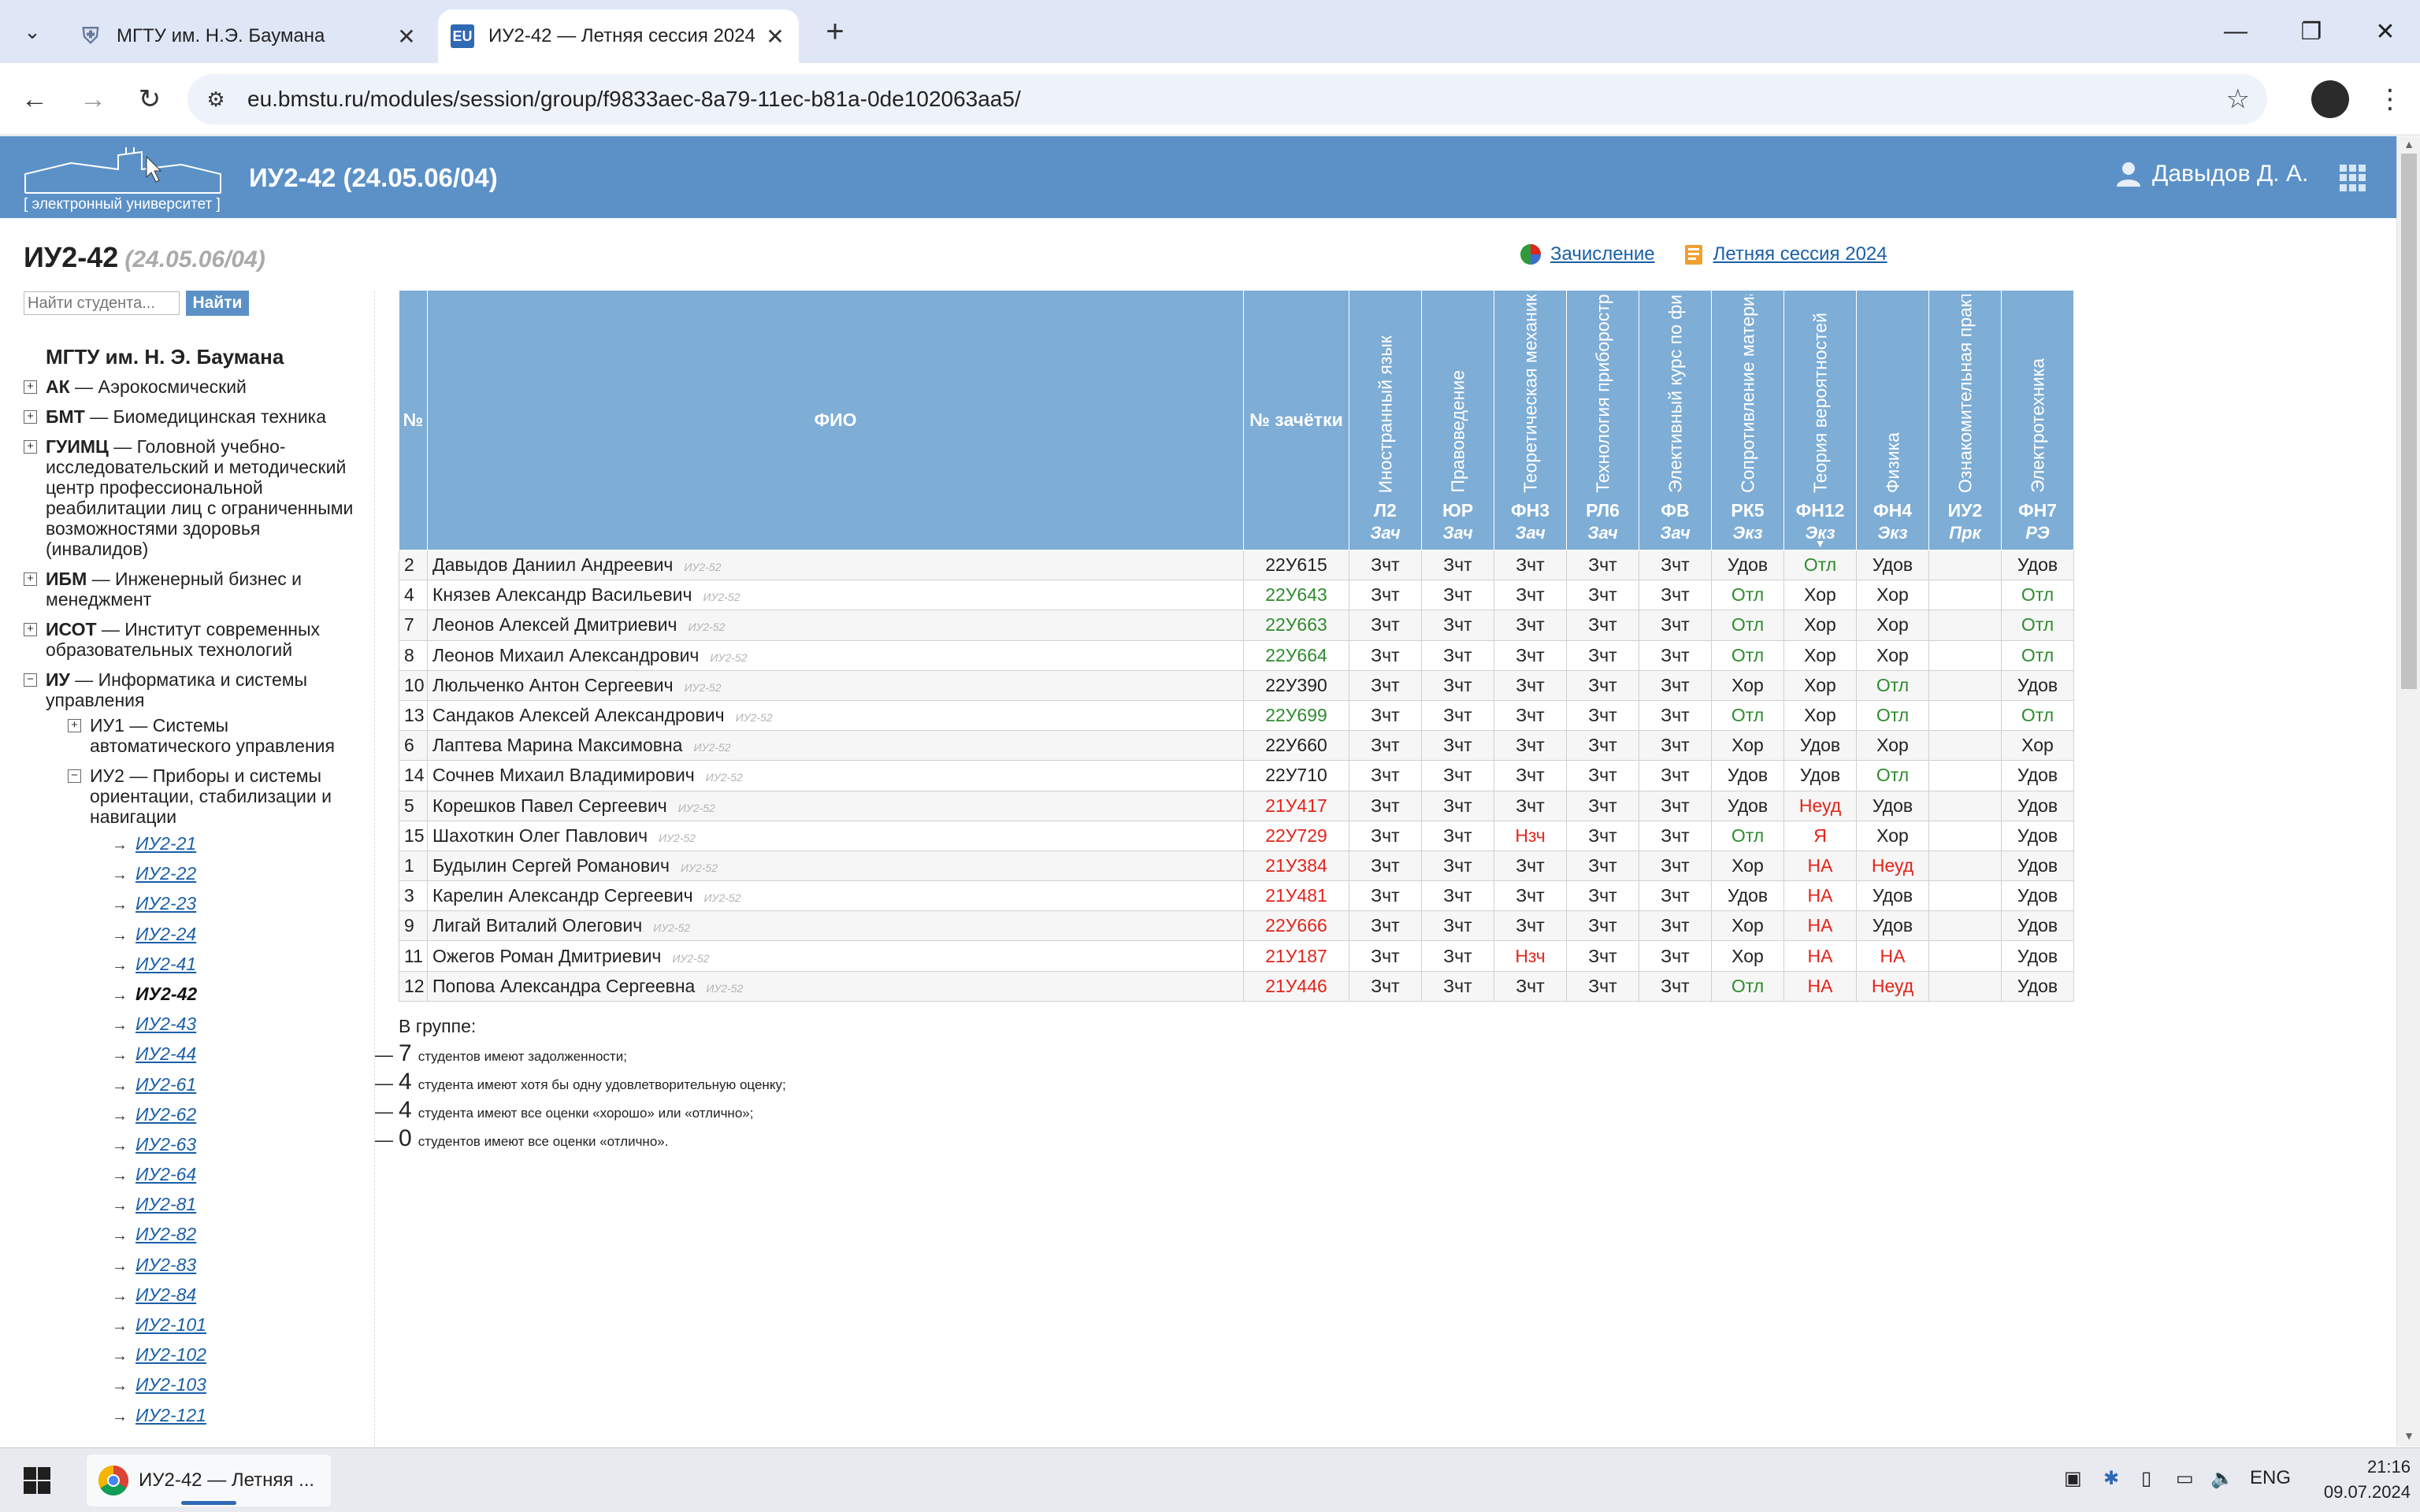  Describe the element at coordinates (166, 1054) in the screenshot. I see `group-link: ИУ2-44` at that location.